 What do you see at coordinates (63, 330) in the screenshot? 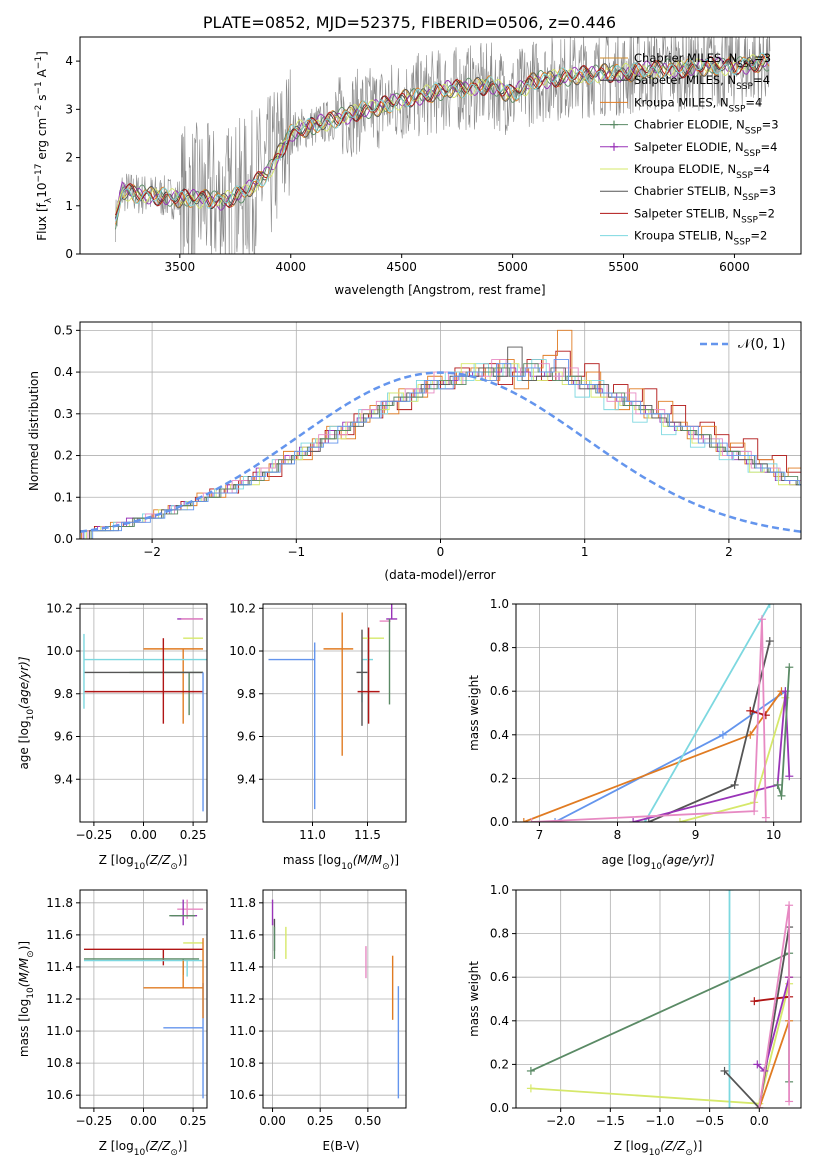
I see `y-tick-label: 0.5` at bounding box center [63, 330].